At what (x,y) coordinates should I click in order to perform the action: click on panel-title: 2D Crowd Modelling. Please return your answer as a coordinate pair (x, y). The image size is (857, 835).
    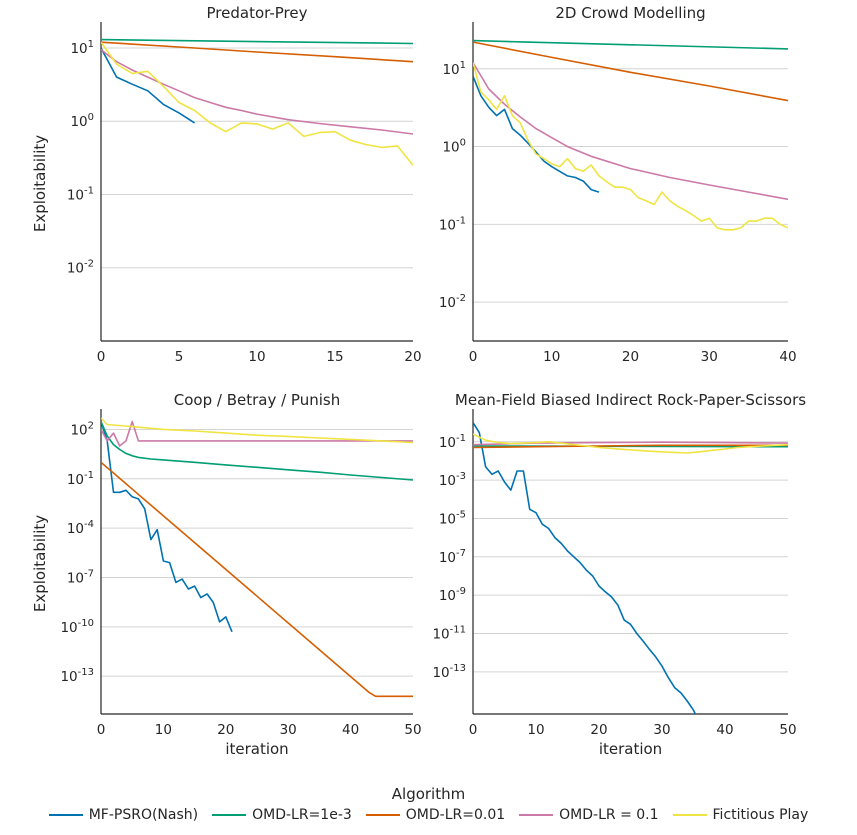
    Looking at the image, I should click on (630, 13).